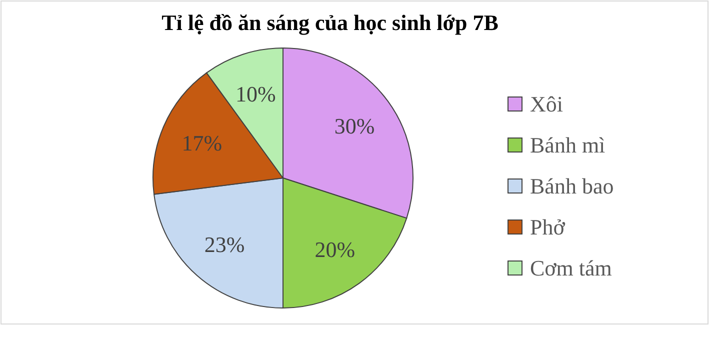 This screenshot has height=342, width=709. What do you see at coordinates (548, 227) in the screenshot?
I see `legend-label: Phở` at bounding box center [548, 227].